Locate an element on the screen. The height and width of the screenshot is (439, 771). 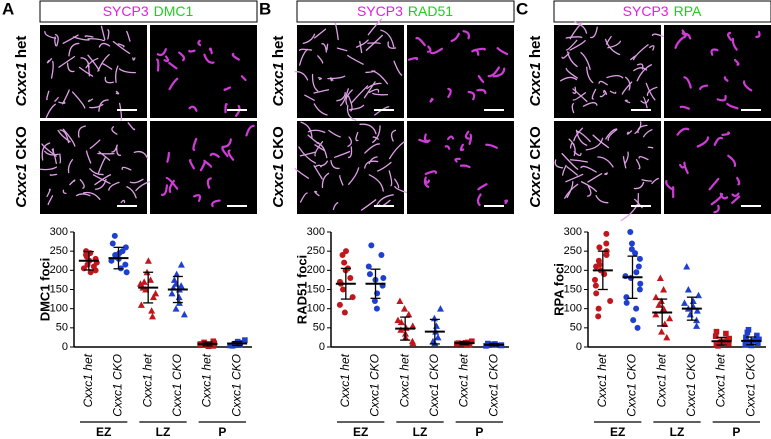
row-label: Cxxc1 CKO is located at coordinates (535, 167).